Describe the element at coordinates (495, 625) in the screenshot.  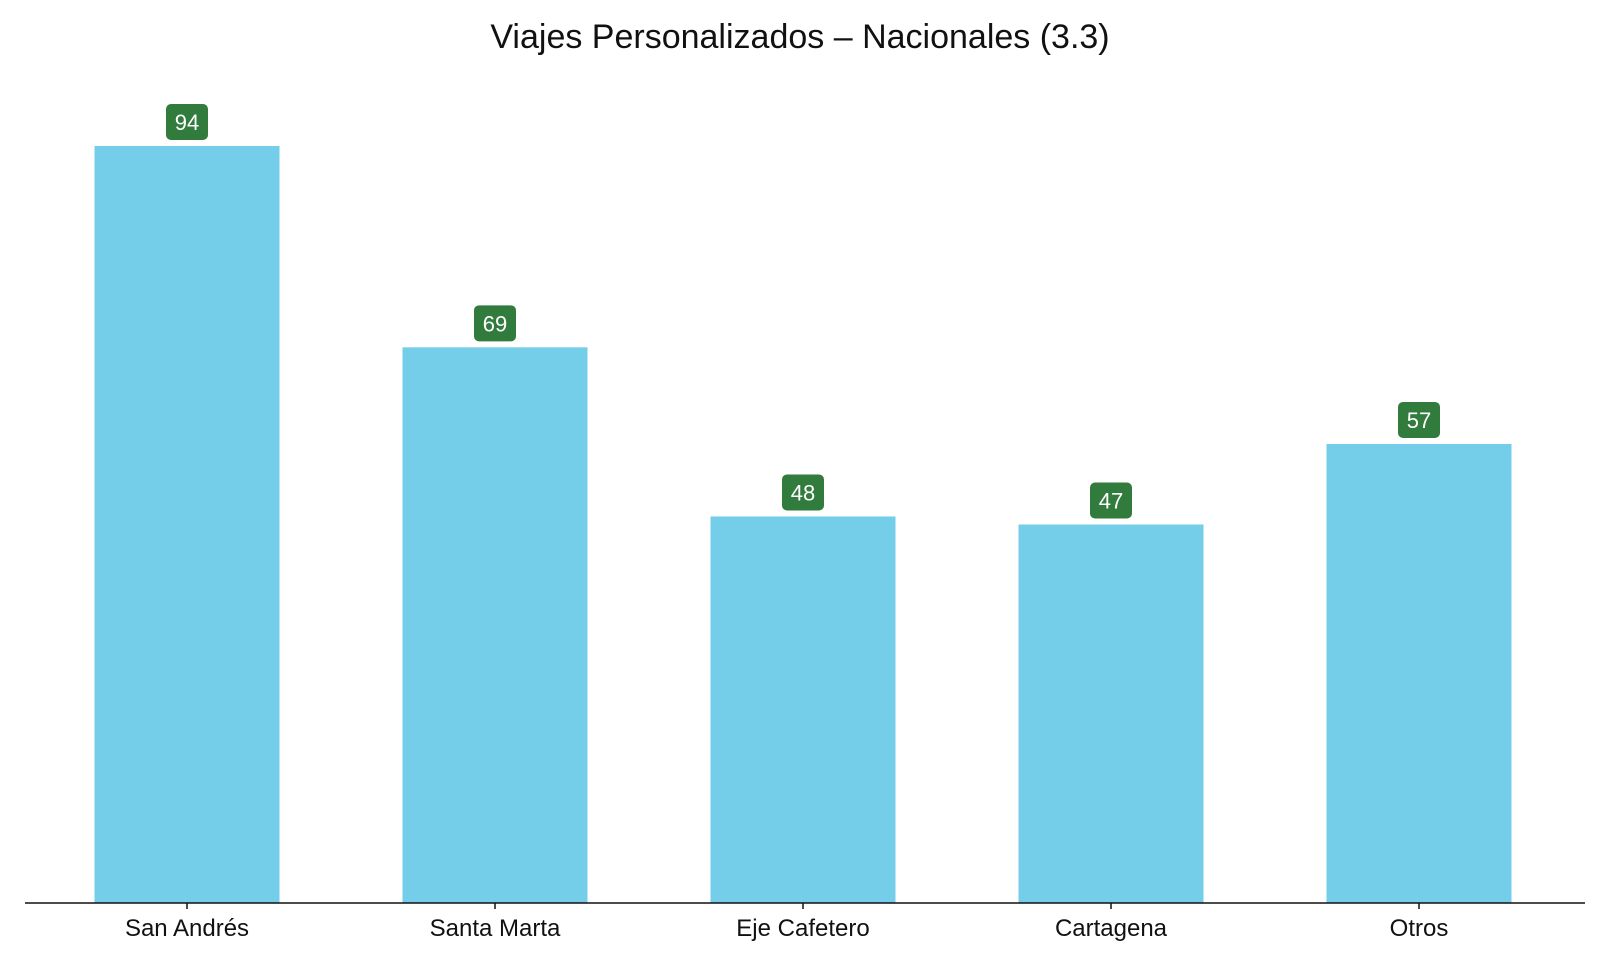
I see `bar-santa-marta` at that location.